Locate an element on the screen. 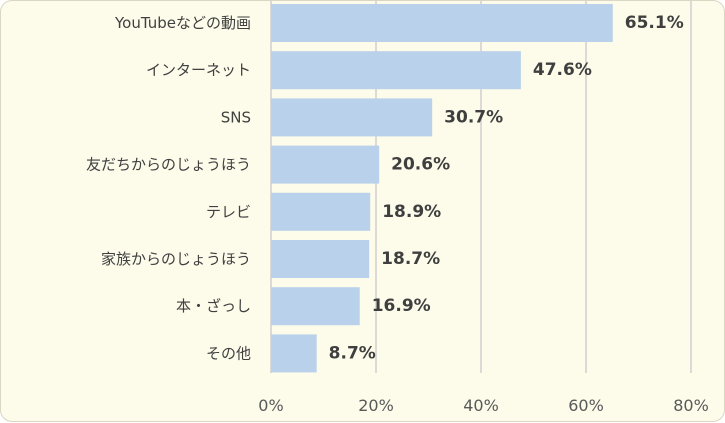 This screenshot has height=423, width=725. category-label-6: 本・ざっし is located at coordinates (213, 306).